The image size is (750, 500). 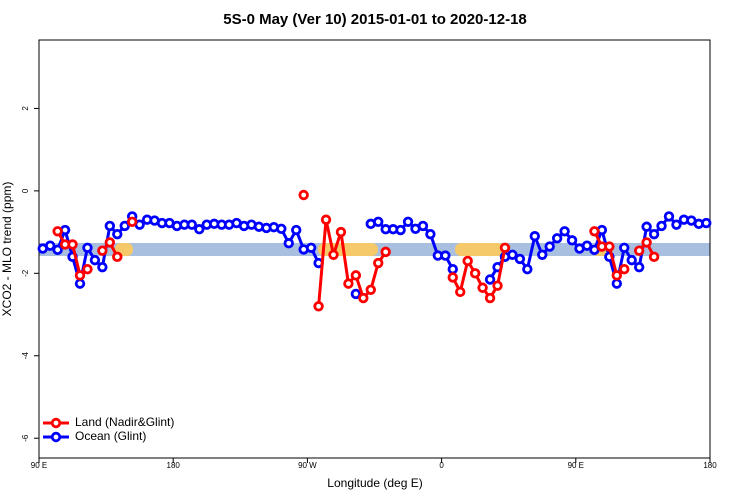 I want to click on y-tick-label: 2, so click(x=25, y=108).